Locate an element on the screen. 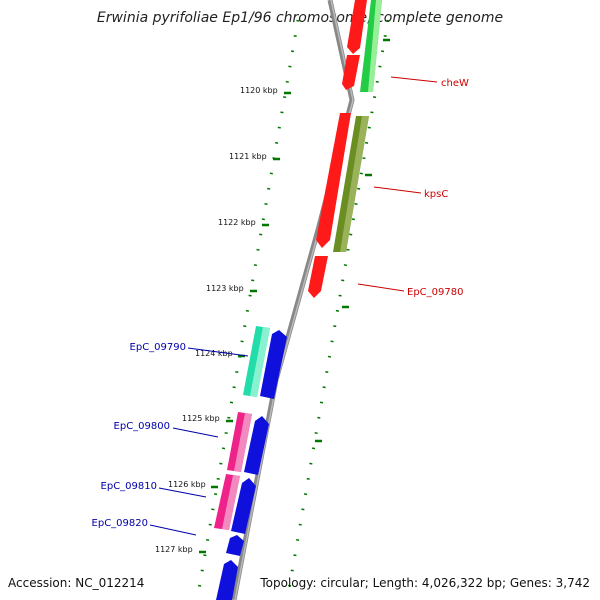 The image size is (600, 600). gene-label-epc09800: EpC_09800 is located at coordinates (142, 426).